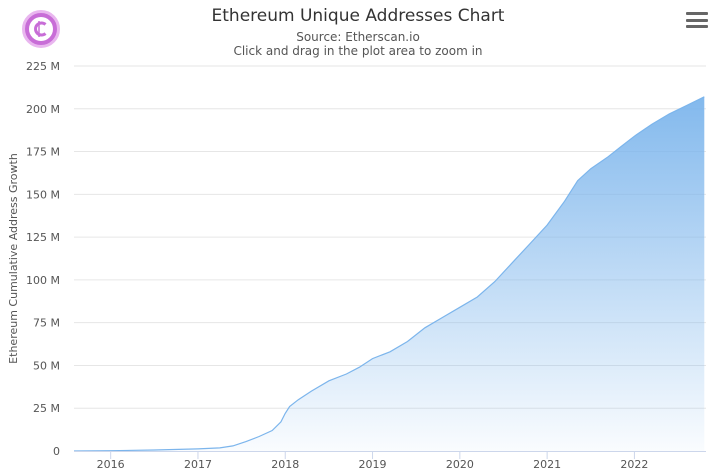 The width and height of the screenshot is (716, 476). What do you see at coordinates (373, 464) in the screenshot?
I see `x-tick-label: 2019` at bounding box center [373, 464].